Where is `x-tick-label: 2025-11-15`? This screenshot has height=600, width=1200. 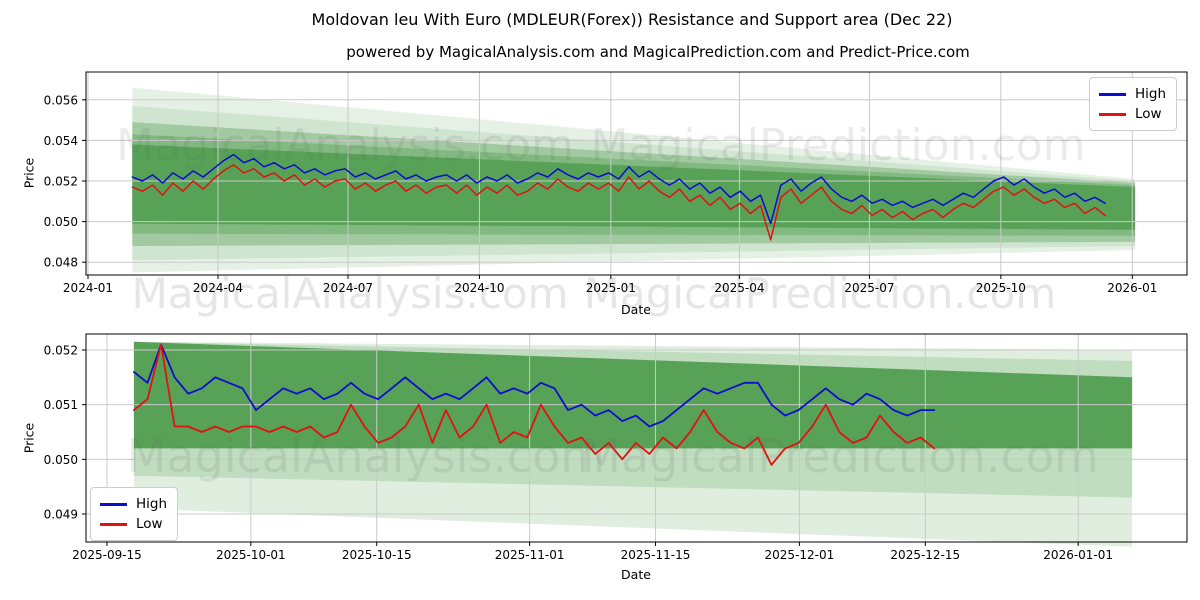 x-tick-label: 2025-11-15 is located at coordinates (656, 555).